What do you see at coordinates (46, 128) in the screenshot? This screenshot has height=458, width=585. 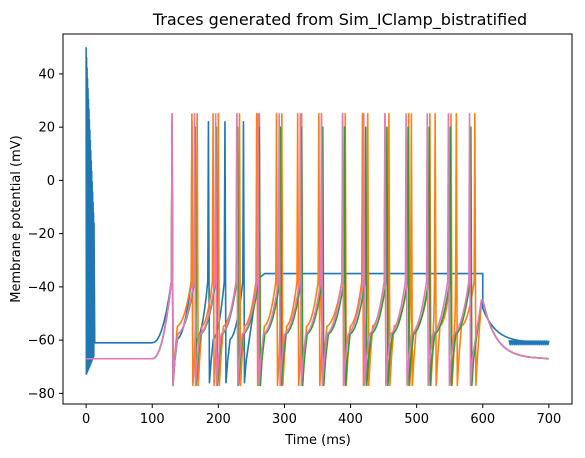 I see `y-tick-label: 20` at bounding box center [46, 128].